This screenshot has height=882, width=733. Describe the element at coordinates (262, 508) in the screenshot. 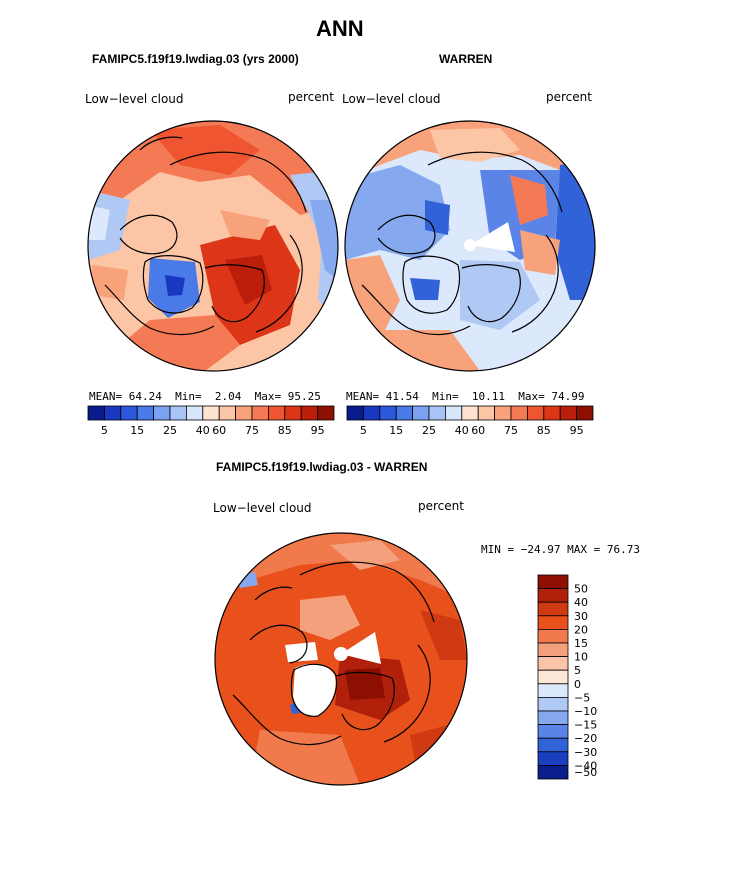

I see `diff-field-label: Low−level cloud` at that location.